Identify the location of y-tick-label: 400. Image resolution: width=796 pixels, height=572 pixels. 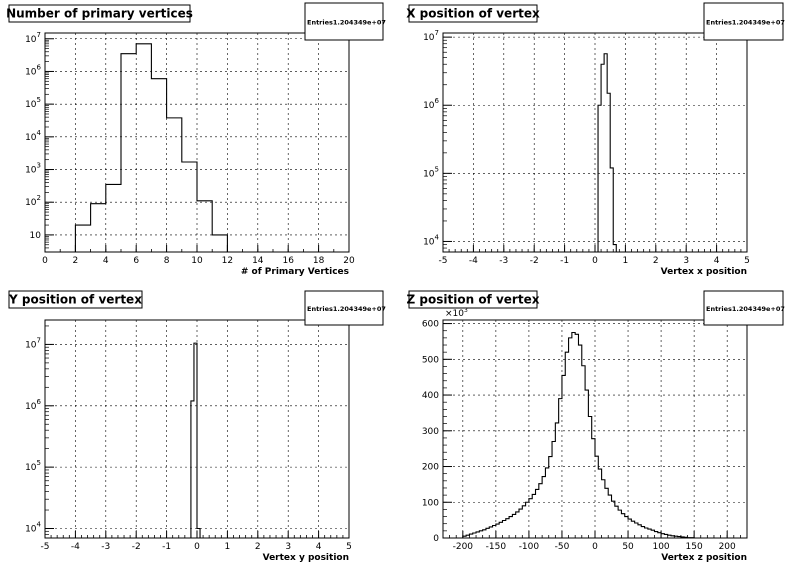
(430, 396).